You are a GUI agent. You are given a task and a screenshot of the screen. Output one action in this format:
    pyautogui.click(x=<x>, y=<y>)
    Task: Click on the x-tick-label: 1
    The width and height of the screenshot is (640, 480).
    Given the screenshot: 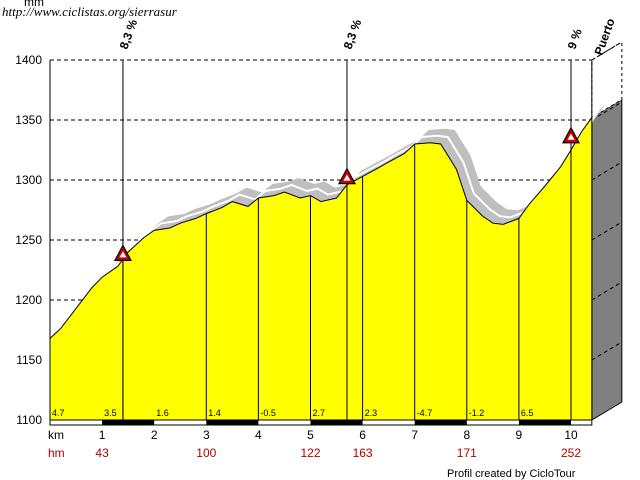 What is the action you would take?
    pyautogui.click(x=102, y=435)
    